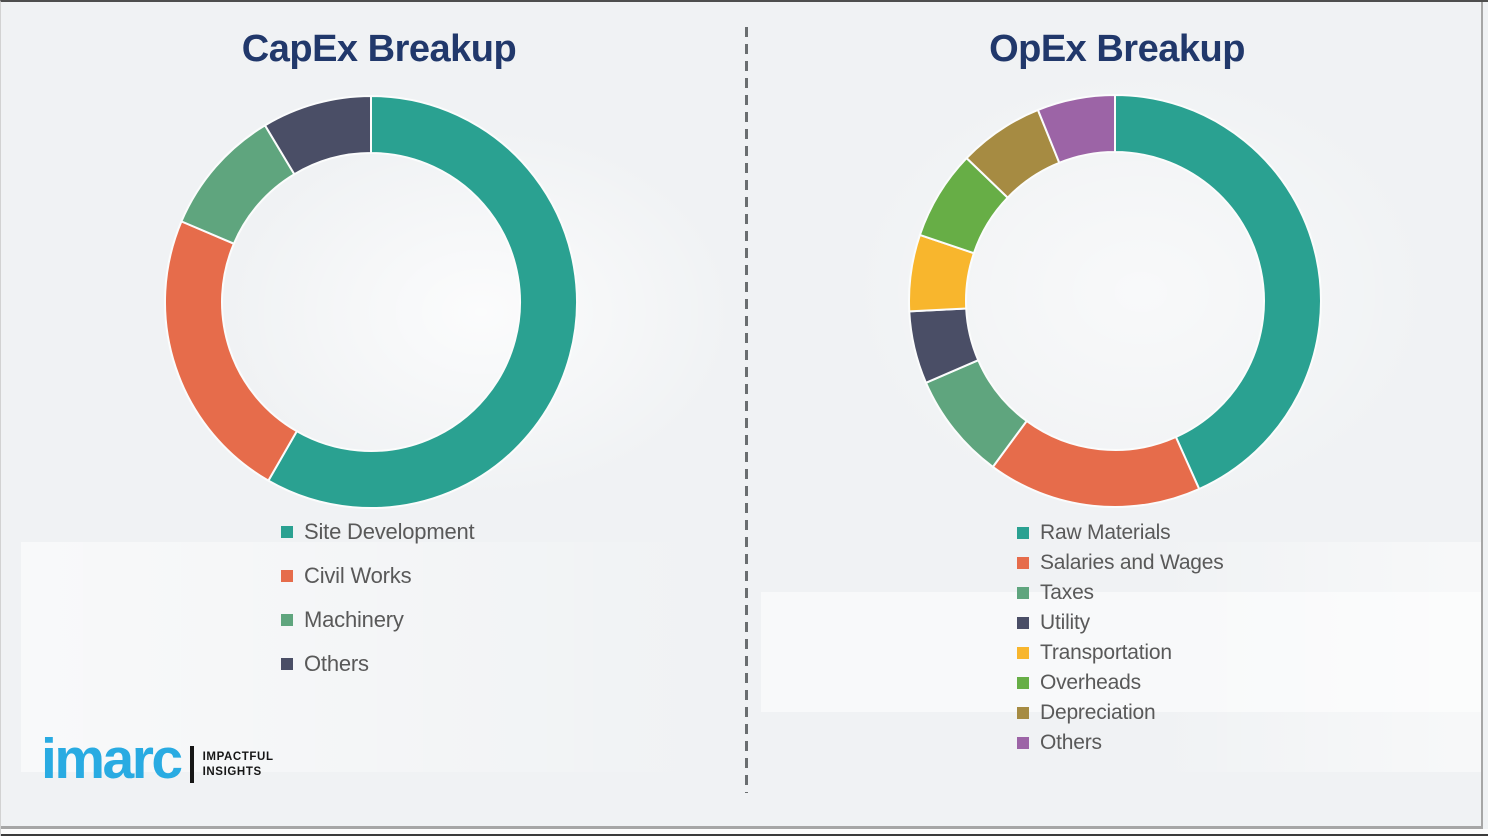 Image resolution: width=1488 pixels, height=836 pixels. What do you see at coordinates (1132, 562) in the screenshot?
I see `legend-label: Salaries and Wages` at bounding box center [1132, 562].